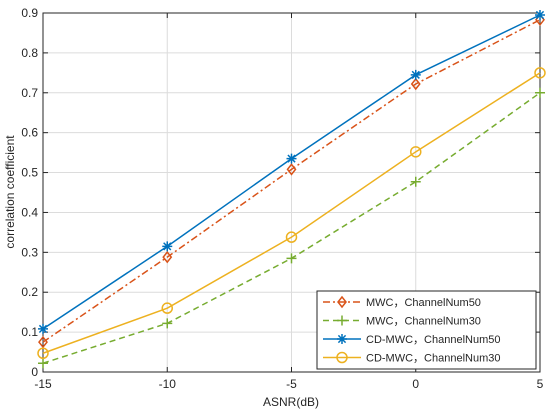 The height and width of the screenshot is (415, 550). I want to click on x-tick-label: 5, so click(540, 384).